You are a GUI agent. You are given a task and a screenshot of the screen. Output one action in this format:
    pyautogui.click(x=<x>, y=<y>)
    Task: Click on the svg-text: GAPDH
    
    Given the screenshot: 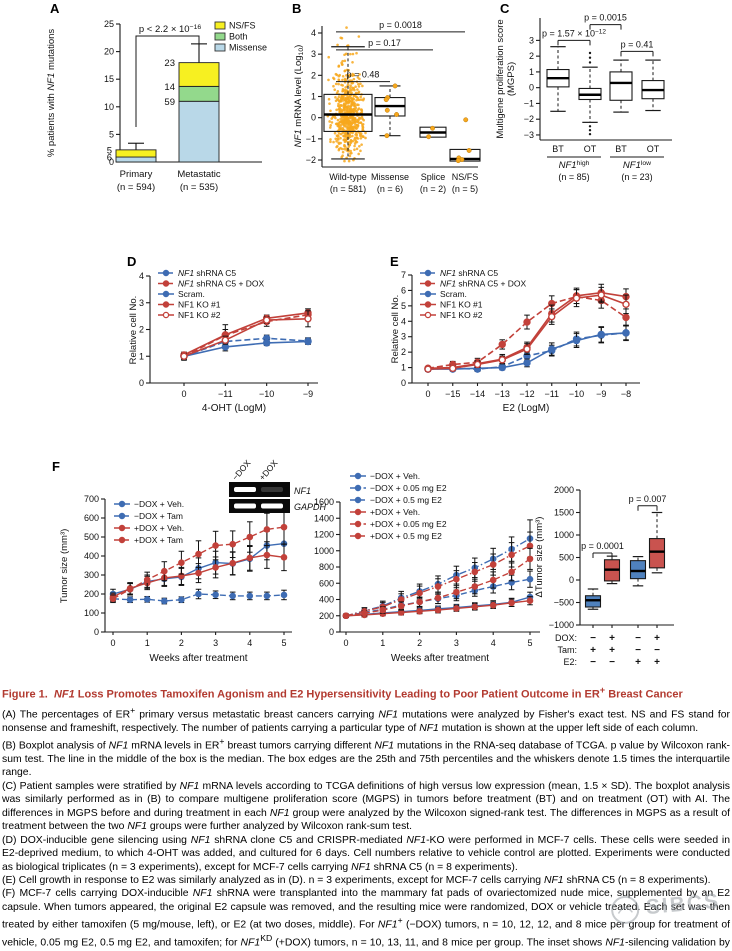 What is the action you would take?
    pyautogui.click(x=310, y=507)
    